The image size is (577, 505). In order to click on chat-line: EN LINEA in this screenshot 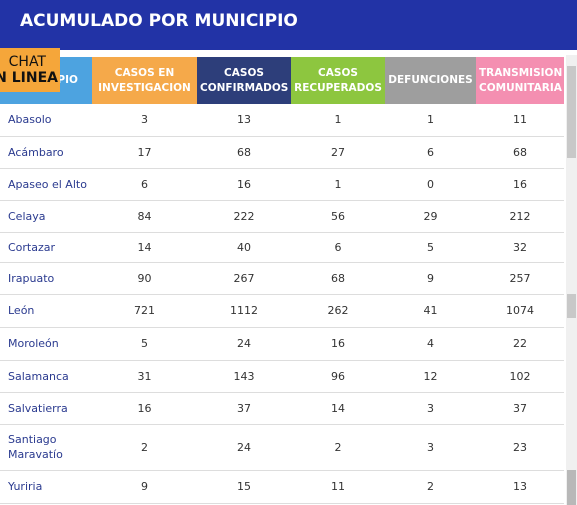, I will do `click(29, 78)`.